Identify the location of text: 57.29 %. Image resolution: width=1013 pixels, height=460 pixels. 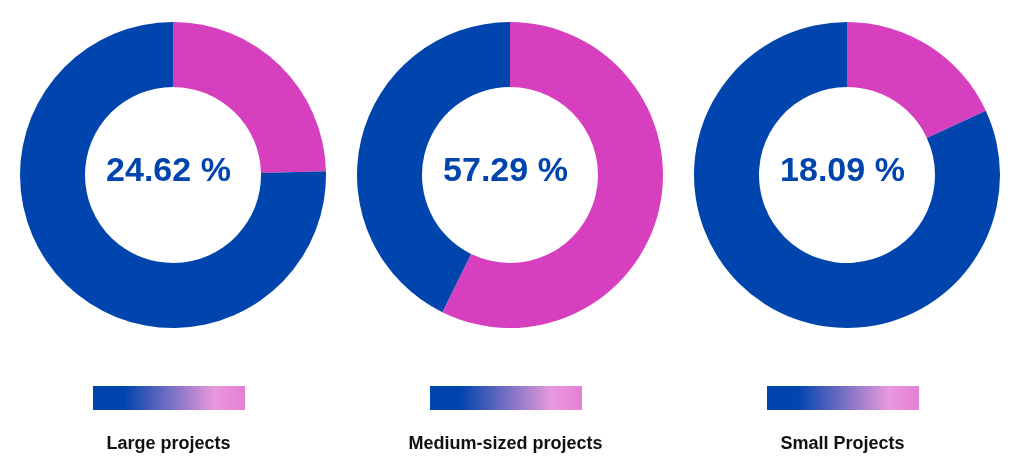
(505, 169).